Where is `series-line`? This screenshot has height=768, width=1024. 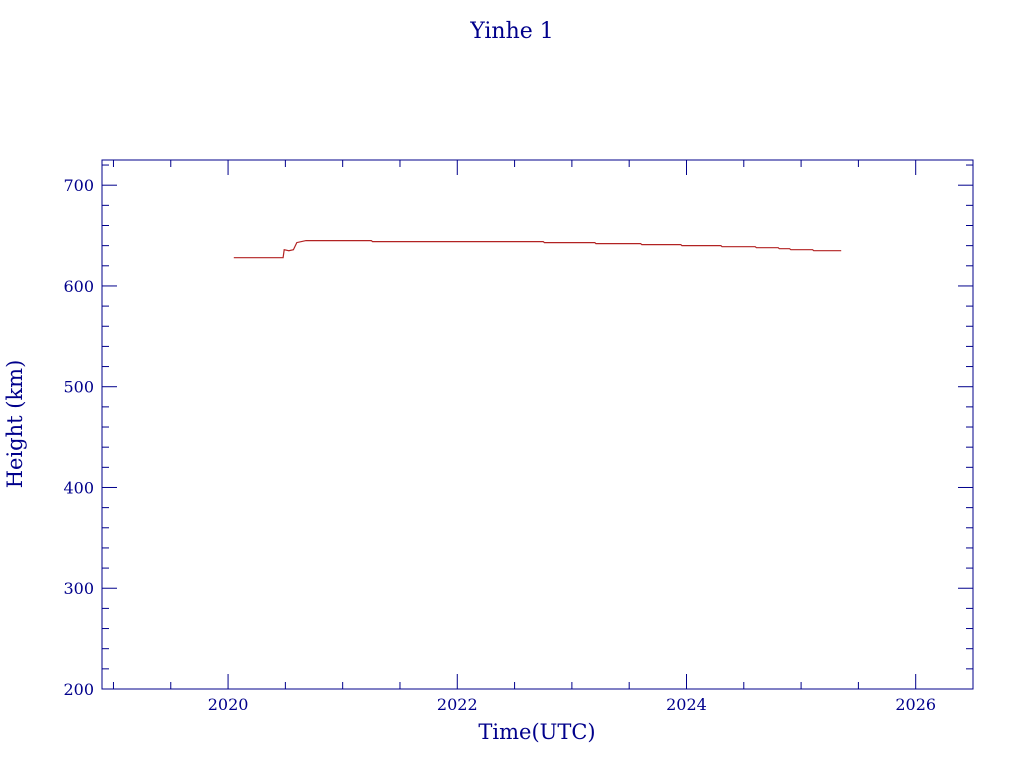 series-line is located at coordinates (537, 249).